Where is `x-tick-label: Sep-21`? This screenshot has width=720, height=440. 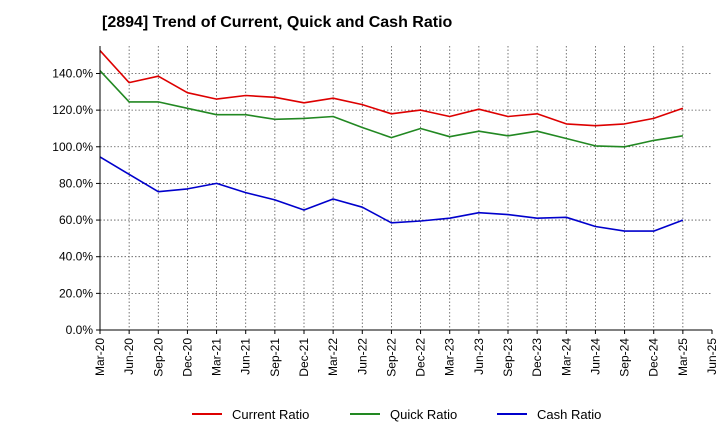
x-tick-label: Sep-21 is located at coordinates (275, 357).